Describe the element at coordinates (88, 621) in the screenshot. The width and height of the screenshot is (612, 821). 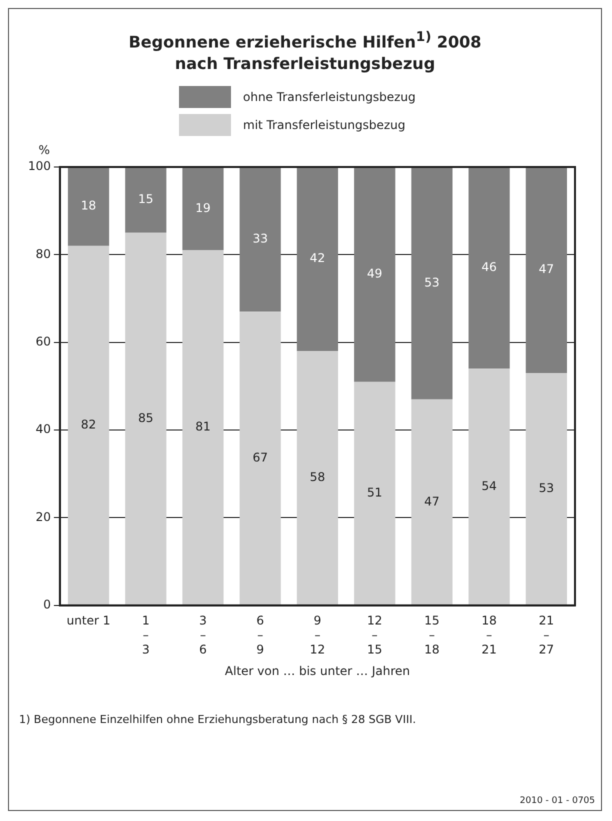
I see `x-tick-label: unter 1` at that location.